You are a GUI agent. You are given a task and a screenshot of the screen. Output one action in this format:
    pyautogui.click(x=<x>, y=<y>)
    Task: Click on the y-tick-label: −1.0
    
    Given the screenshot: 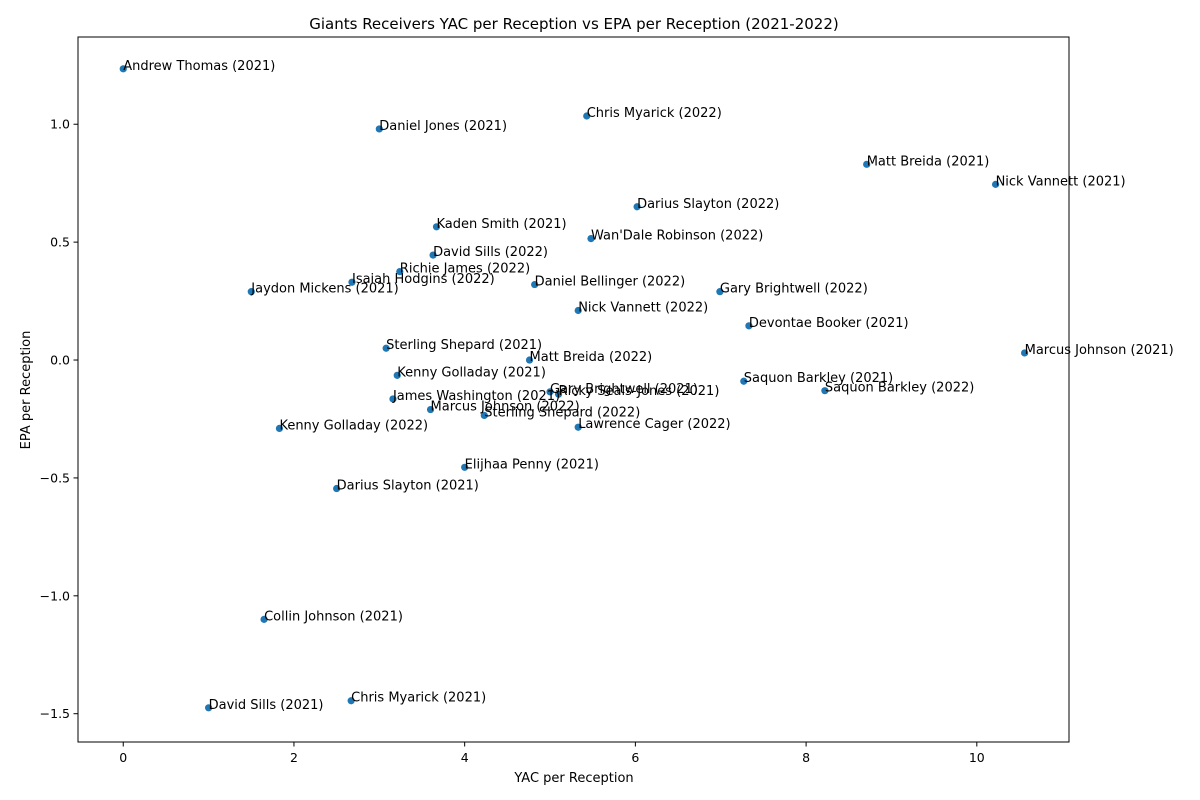 What is the action you would take?
    pyautogui.click(x=55, y=595)
    